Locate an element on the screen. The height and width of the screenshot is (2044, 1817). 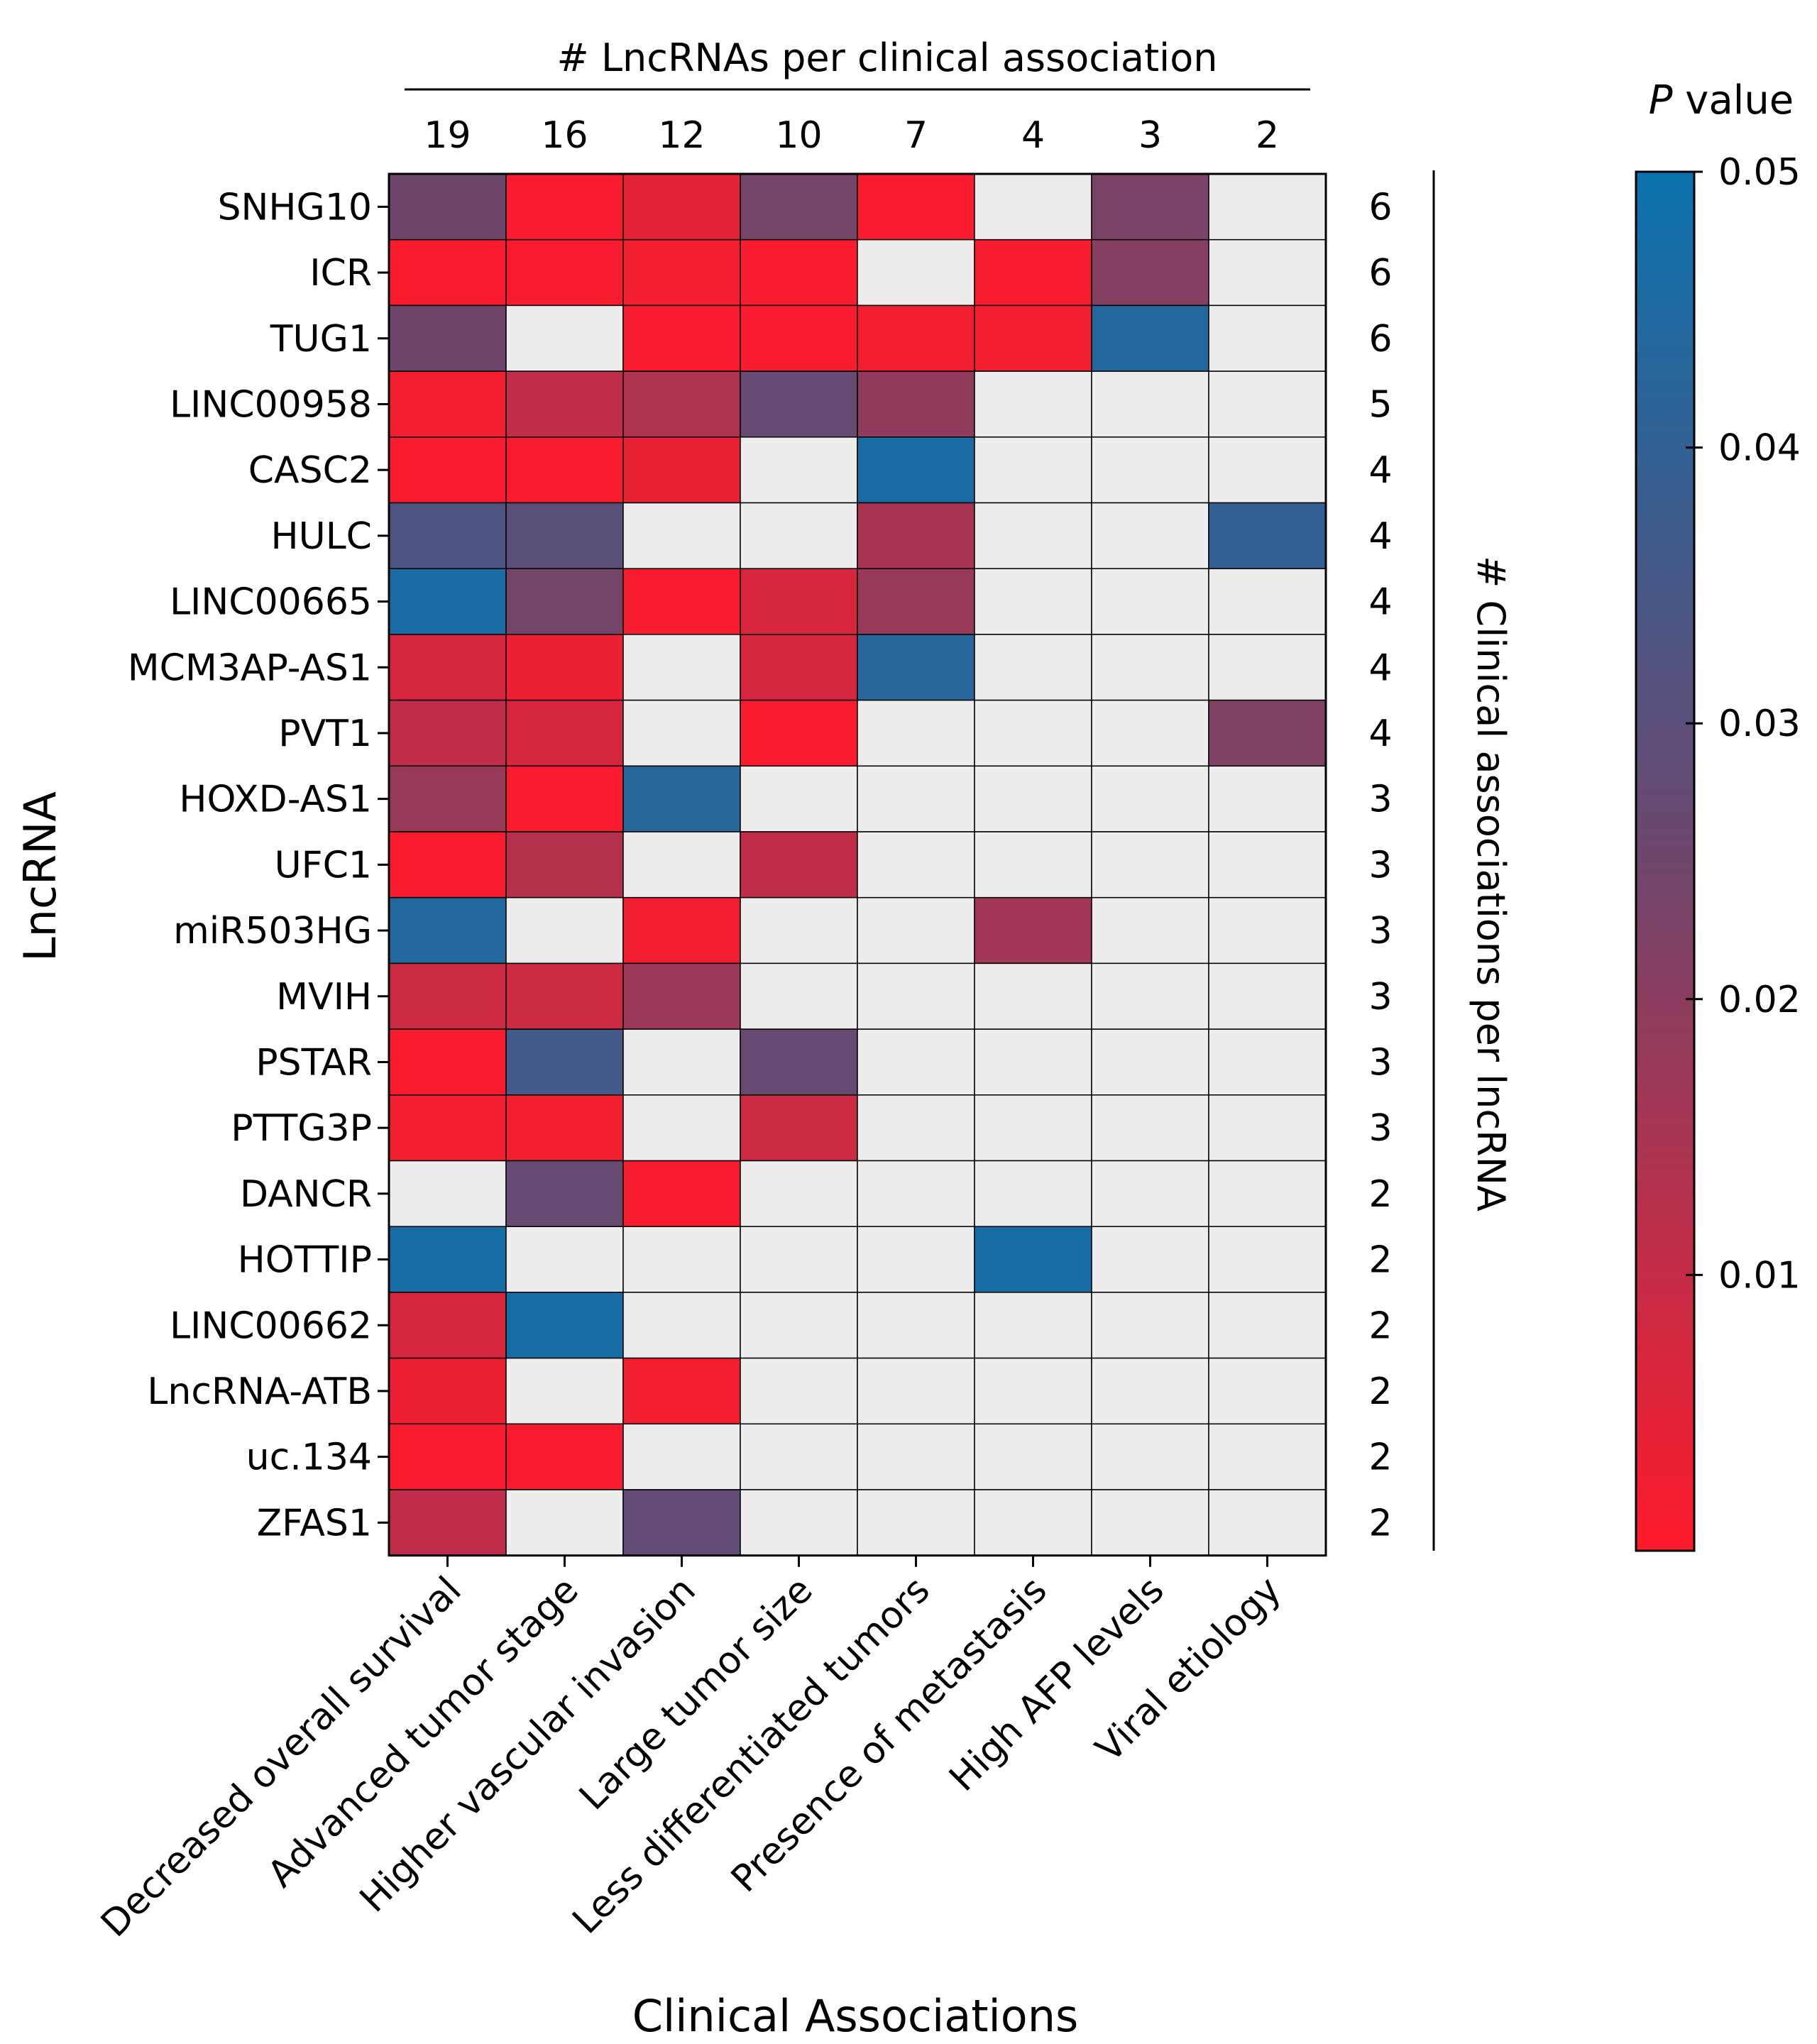
row-label: TUG1 is located at coordinates (321, 339).